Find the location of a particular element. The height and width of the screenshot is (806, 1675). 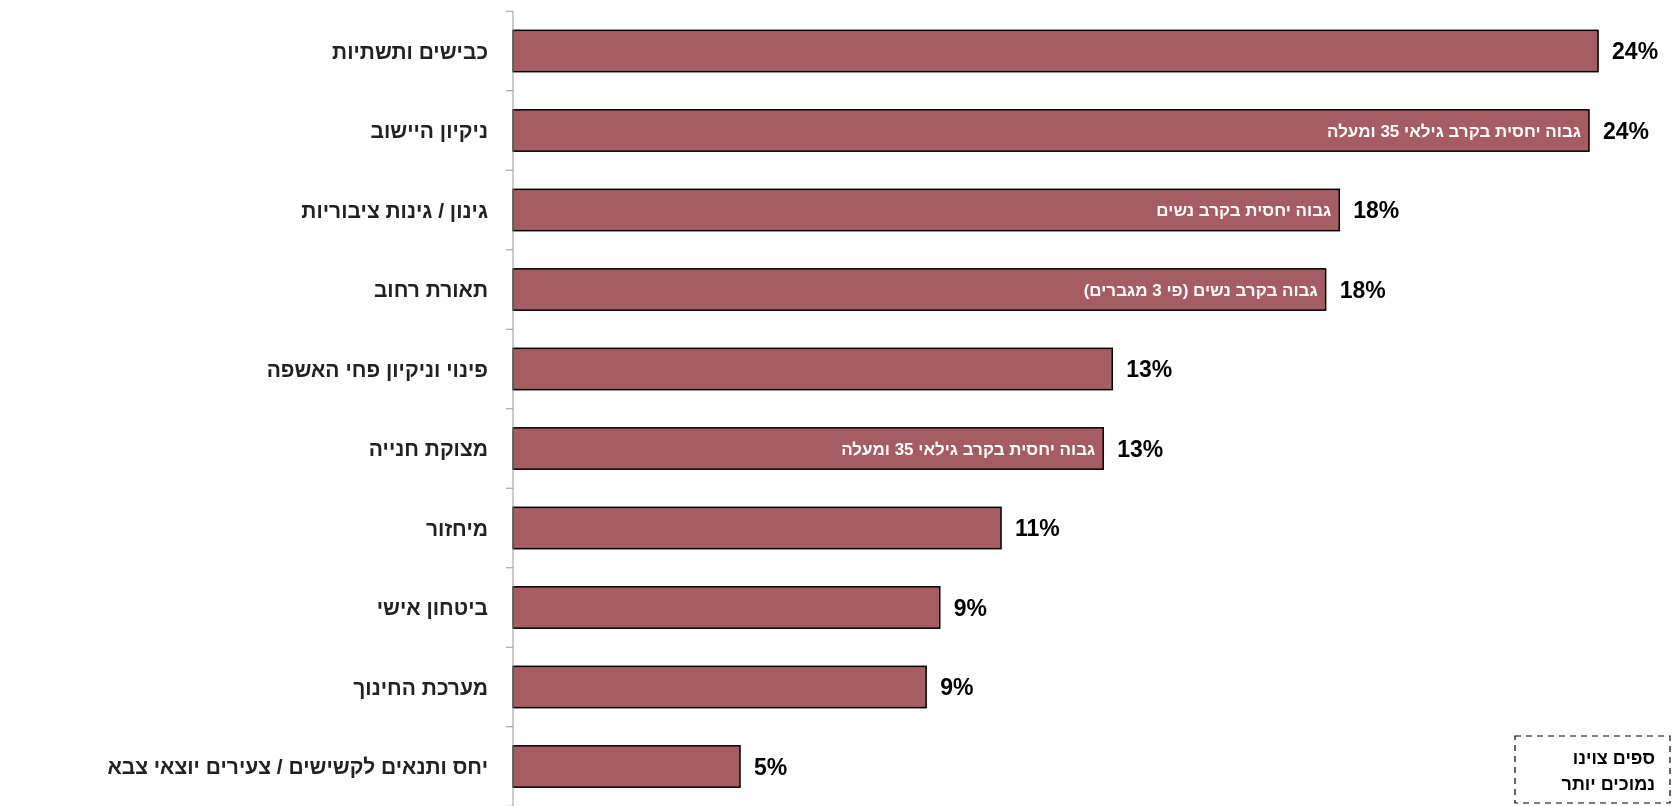

y-tick-label: מערכת החינוך is located at coordinates (420, 687).